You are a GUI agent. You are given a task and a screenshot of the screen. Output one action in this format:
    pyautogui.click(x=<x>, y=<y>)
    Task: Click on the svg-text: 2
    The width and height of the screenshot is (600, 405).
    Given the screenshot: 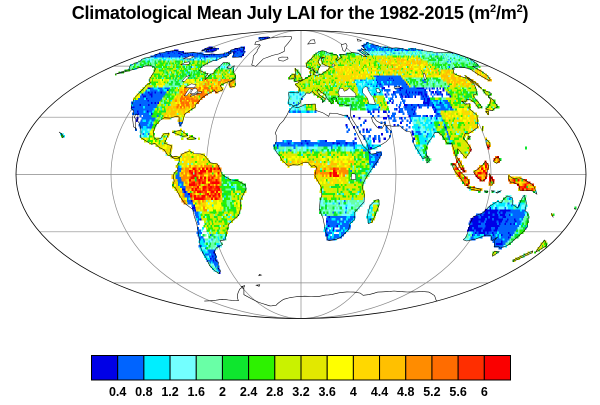 What is the action you would take?
    pyautogui.click(x=222, y=392)
    